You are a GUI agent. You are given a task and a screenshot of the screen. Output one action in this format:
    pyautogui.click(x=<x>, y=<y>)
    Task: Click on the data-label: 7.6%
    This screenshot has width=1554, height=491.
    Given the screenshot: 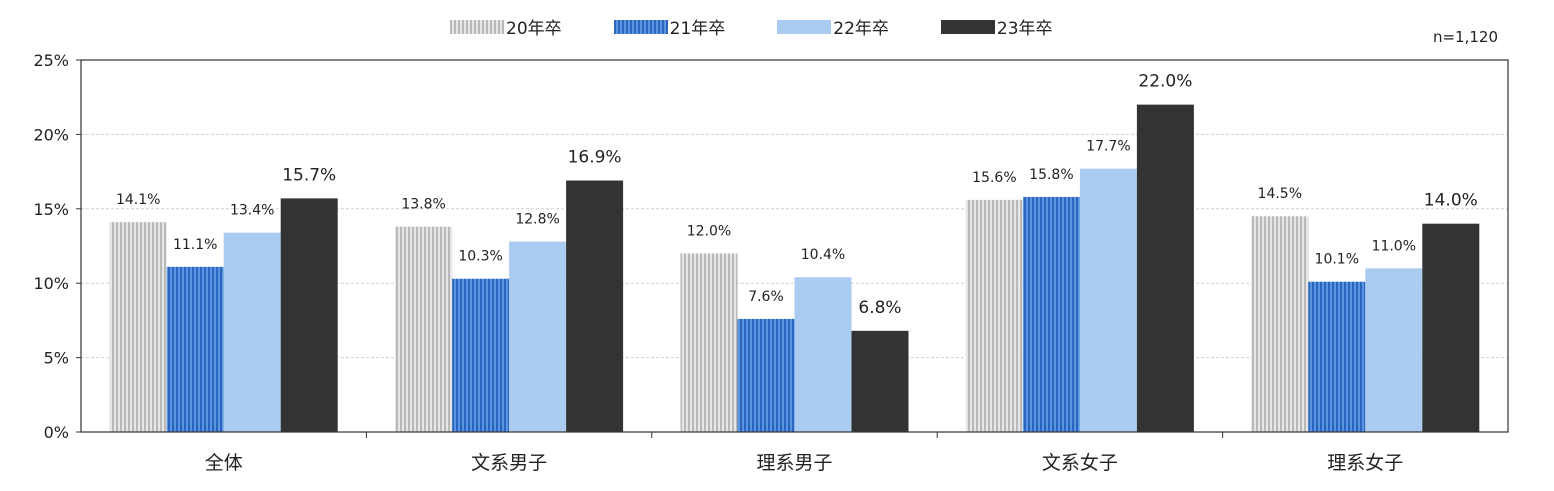 What is the action you would take?
    pyautogui.click(x=766, y=297)
    